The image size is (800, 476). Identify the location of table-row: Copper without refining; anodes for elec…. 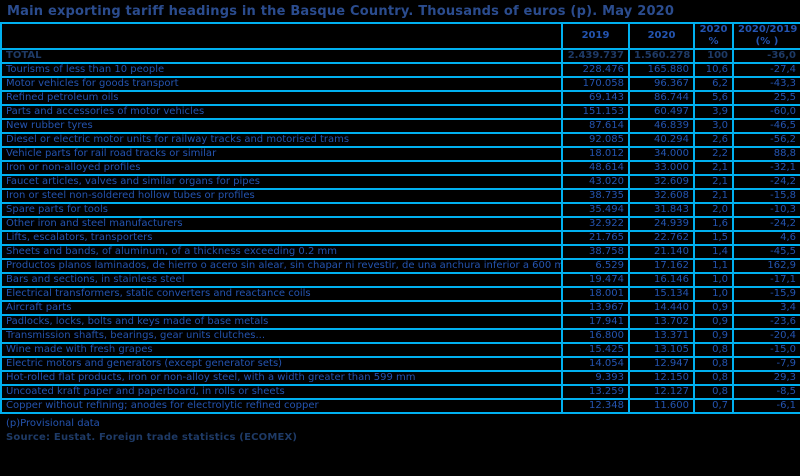
(400, 406).